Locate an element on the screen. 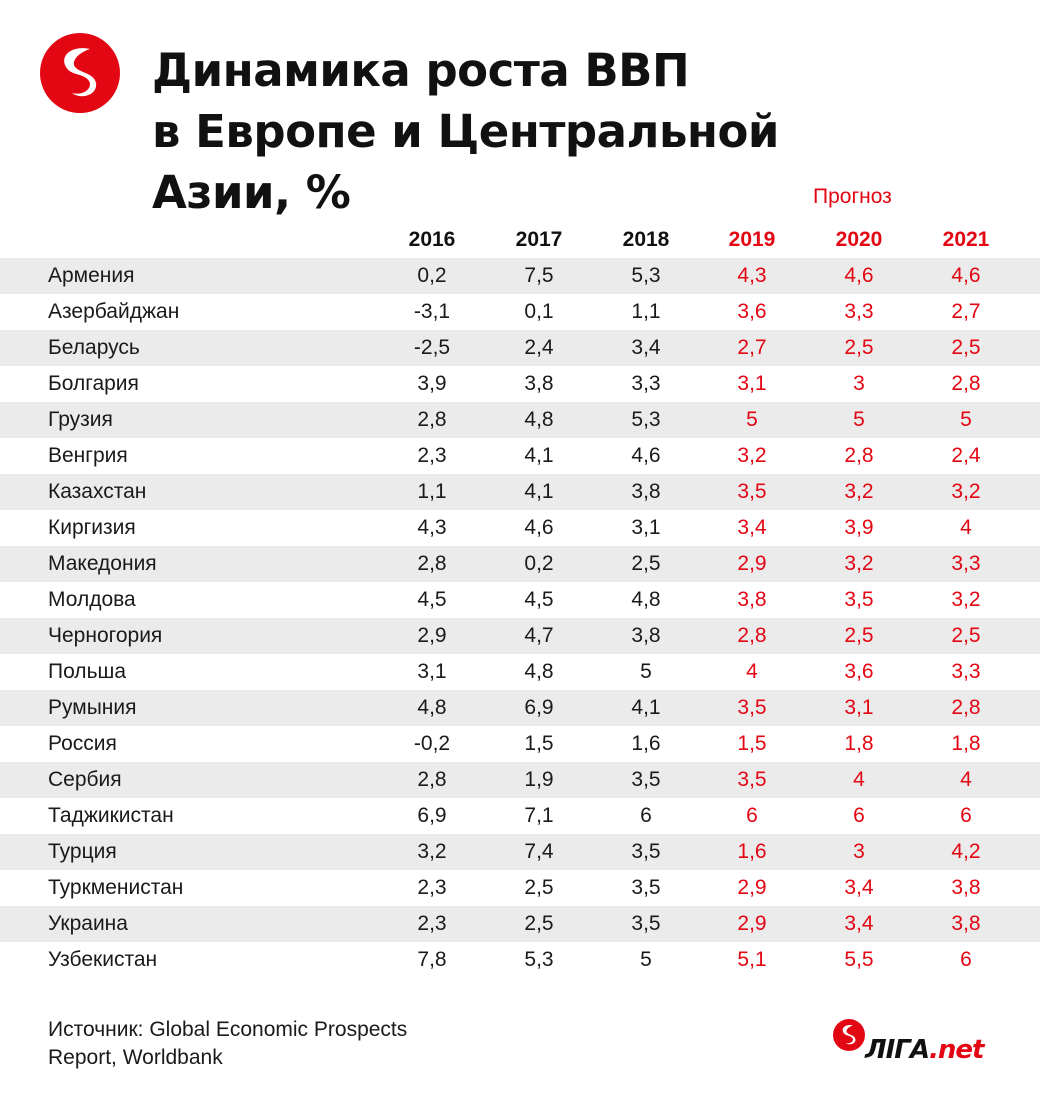 Image resolution: width=1040 pixels, height=1115 pixels. column-header-2019: 2019 is located at coordinates (752, 239).